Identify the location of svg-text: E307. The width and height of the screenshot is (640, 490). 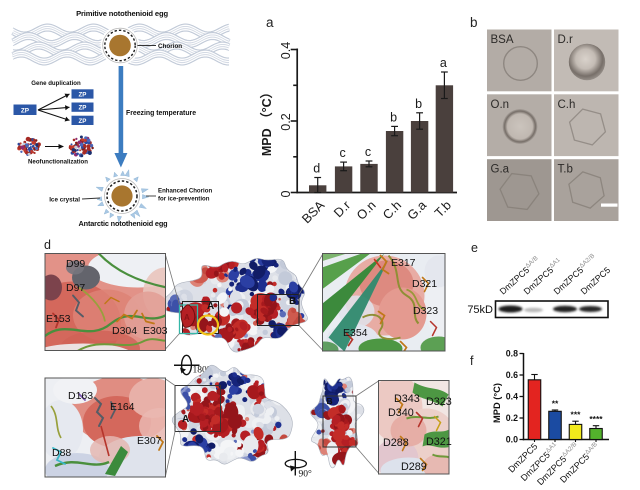
(149, 441).